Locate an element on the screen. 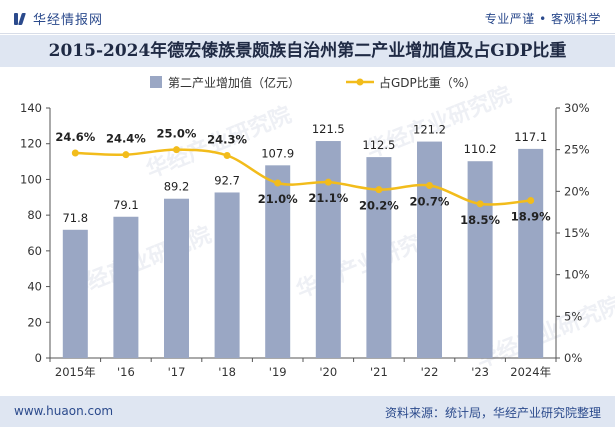 This screenshot has width=615, height=427. huajing-logo-icon is located at coordinates (20, 19).